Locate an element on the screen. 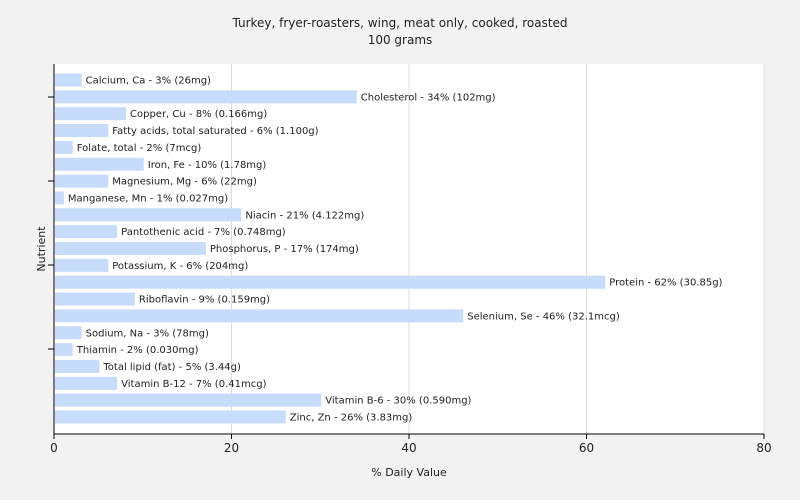  bar-label: Zinc, Zn - 26% (3.83mg) is located at coordinates (351, 418).